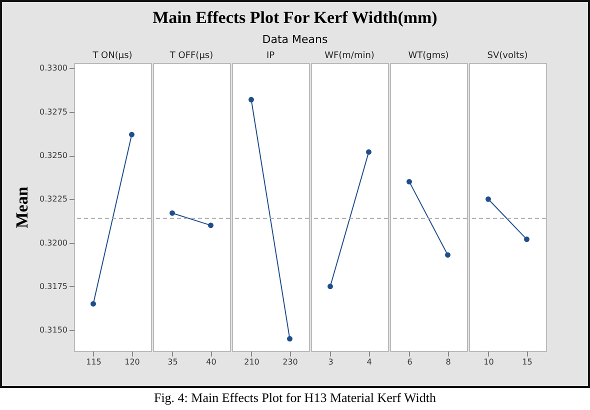  I want to click on x-axis-title: SV(volts), so click(507, 56).